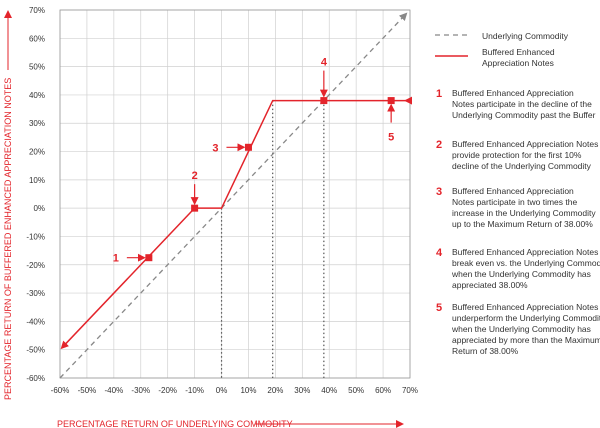 This screenshot has height=428, width=600. Describe the element at coordinates (526, 263) in the screenshot. I see `annotation-text: break even vs. the Underlying Commodity` at that location.